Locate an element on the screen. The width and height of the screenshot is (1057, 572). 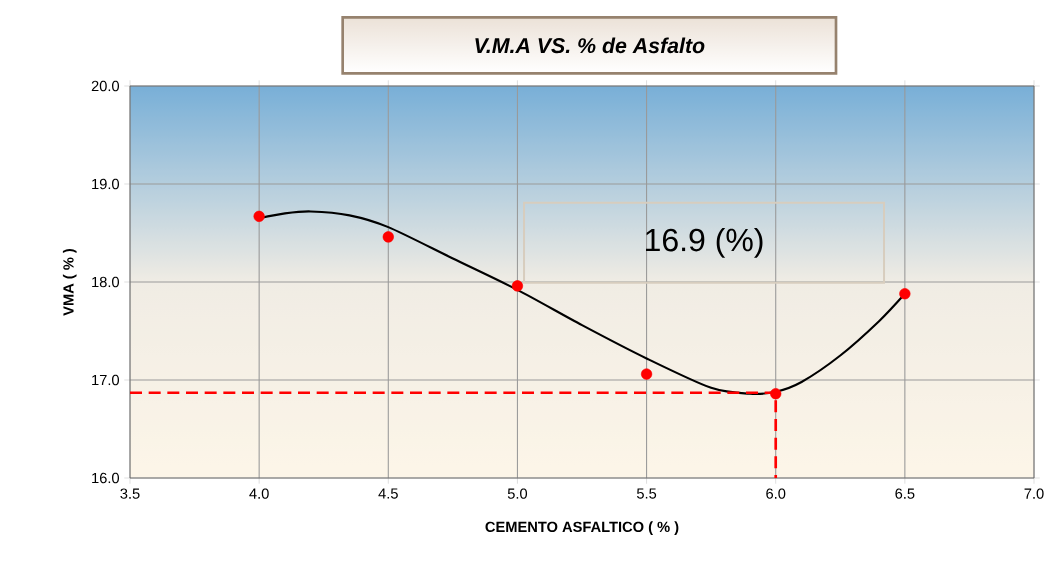
x-tick-label: 4.0 is located at coordinates (259, 493).